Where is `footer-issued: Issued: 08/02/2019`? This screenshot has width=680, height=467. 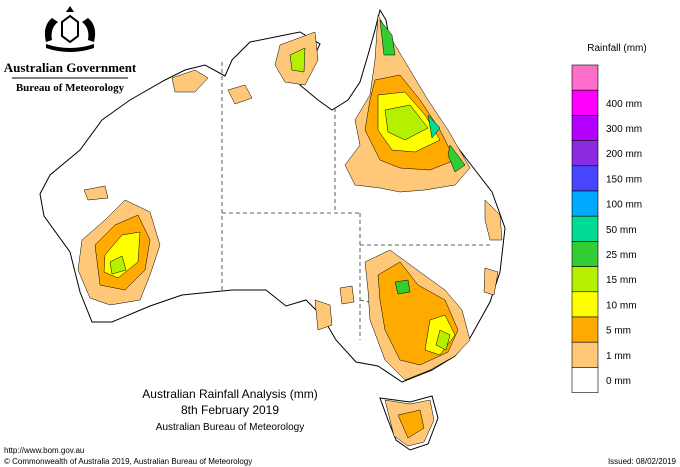
footer-issued: Issued: 08/02/2019 is located at coordinates (642, 461).